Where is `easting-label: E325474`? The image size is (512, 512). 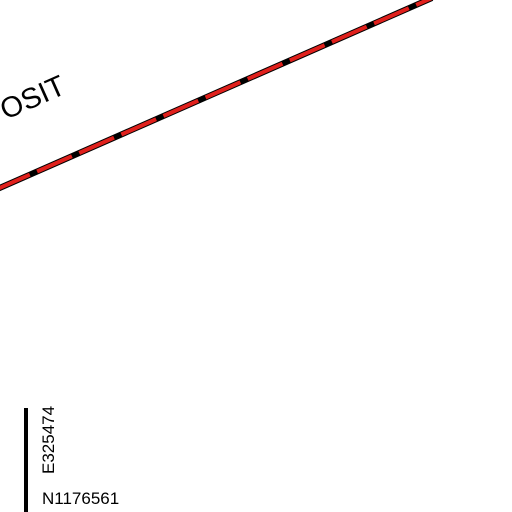 easting-label: E325474 is located at coordinates (48, 440).